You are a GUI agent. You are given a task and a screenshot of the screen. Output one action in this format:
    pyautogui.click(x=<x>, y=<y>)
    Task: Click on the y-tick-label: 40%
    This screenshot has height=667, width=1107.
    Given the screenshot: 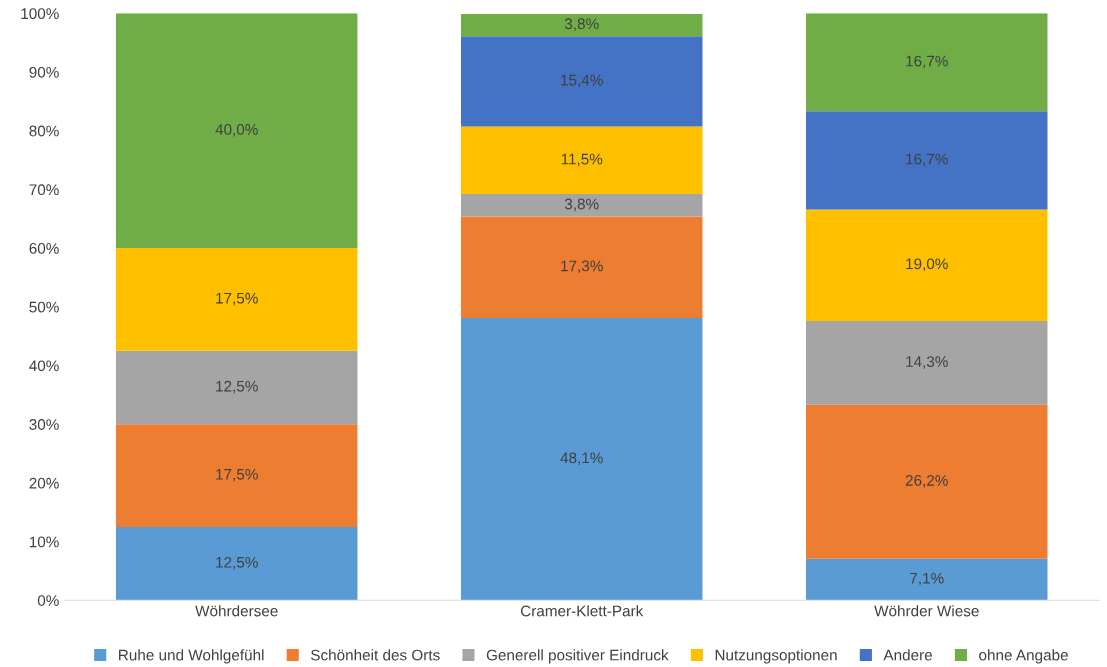 What is the action you would take?
    pyautogui.click(x=44, y=366)
    